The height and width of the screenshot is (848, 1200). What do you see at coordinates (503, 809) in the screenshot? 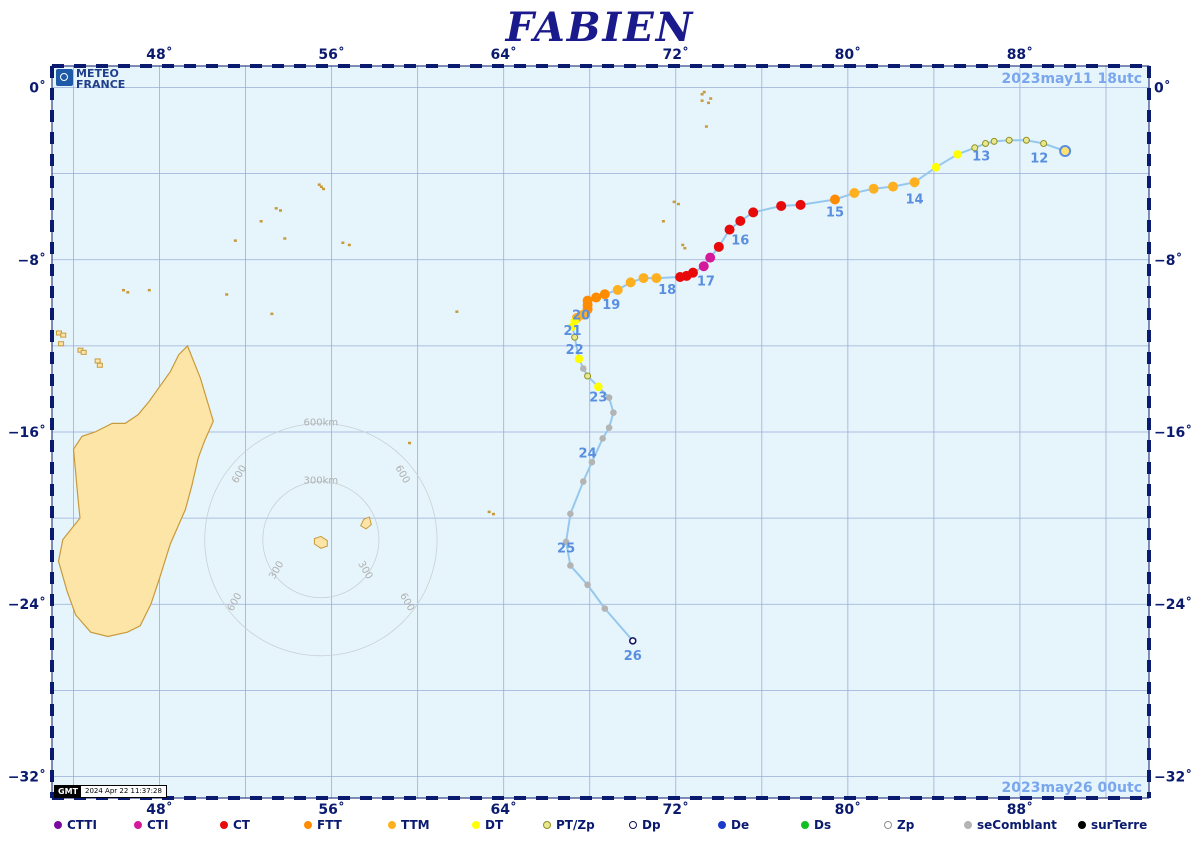
I see `lon-label-bottom: 64˚` at bounding box center [503, 809].